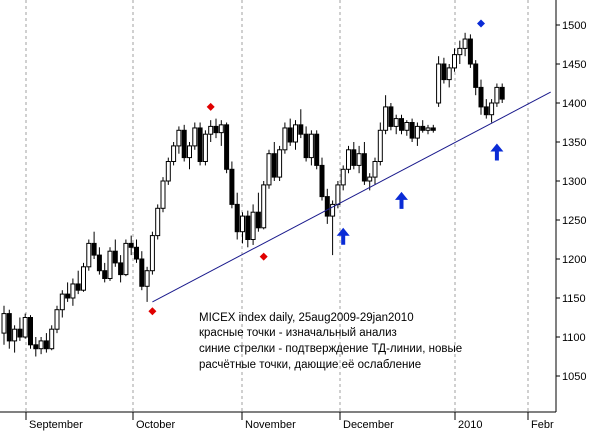  Describe the element at coordinates (306, 318) in the screenshot. I see `annotation-line-1: MICEX index daily, 25aug2009-29jan2010` at that location.